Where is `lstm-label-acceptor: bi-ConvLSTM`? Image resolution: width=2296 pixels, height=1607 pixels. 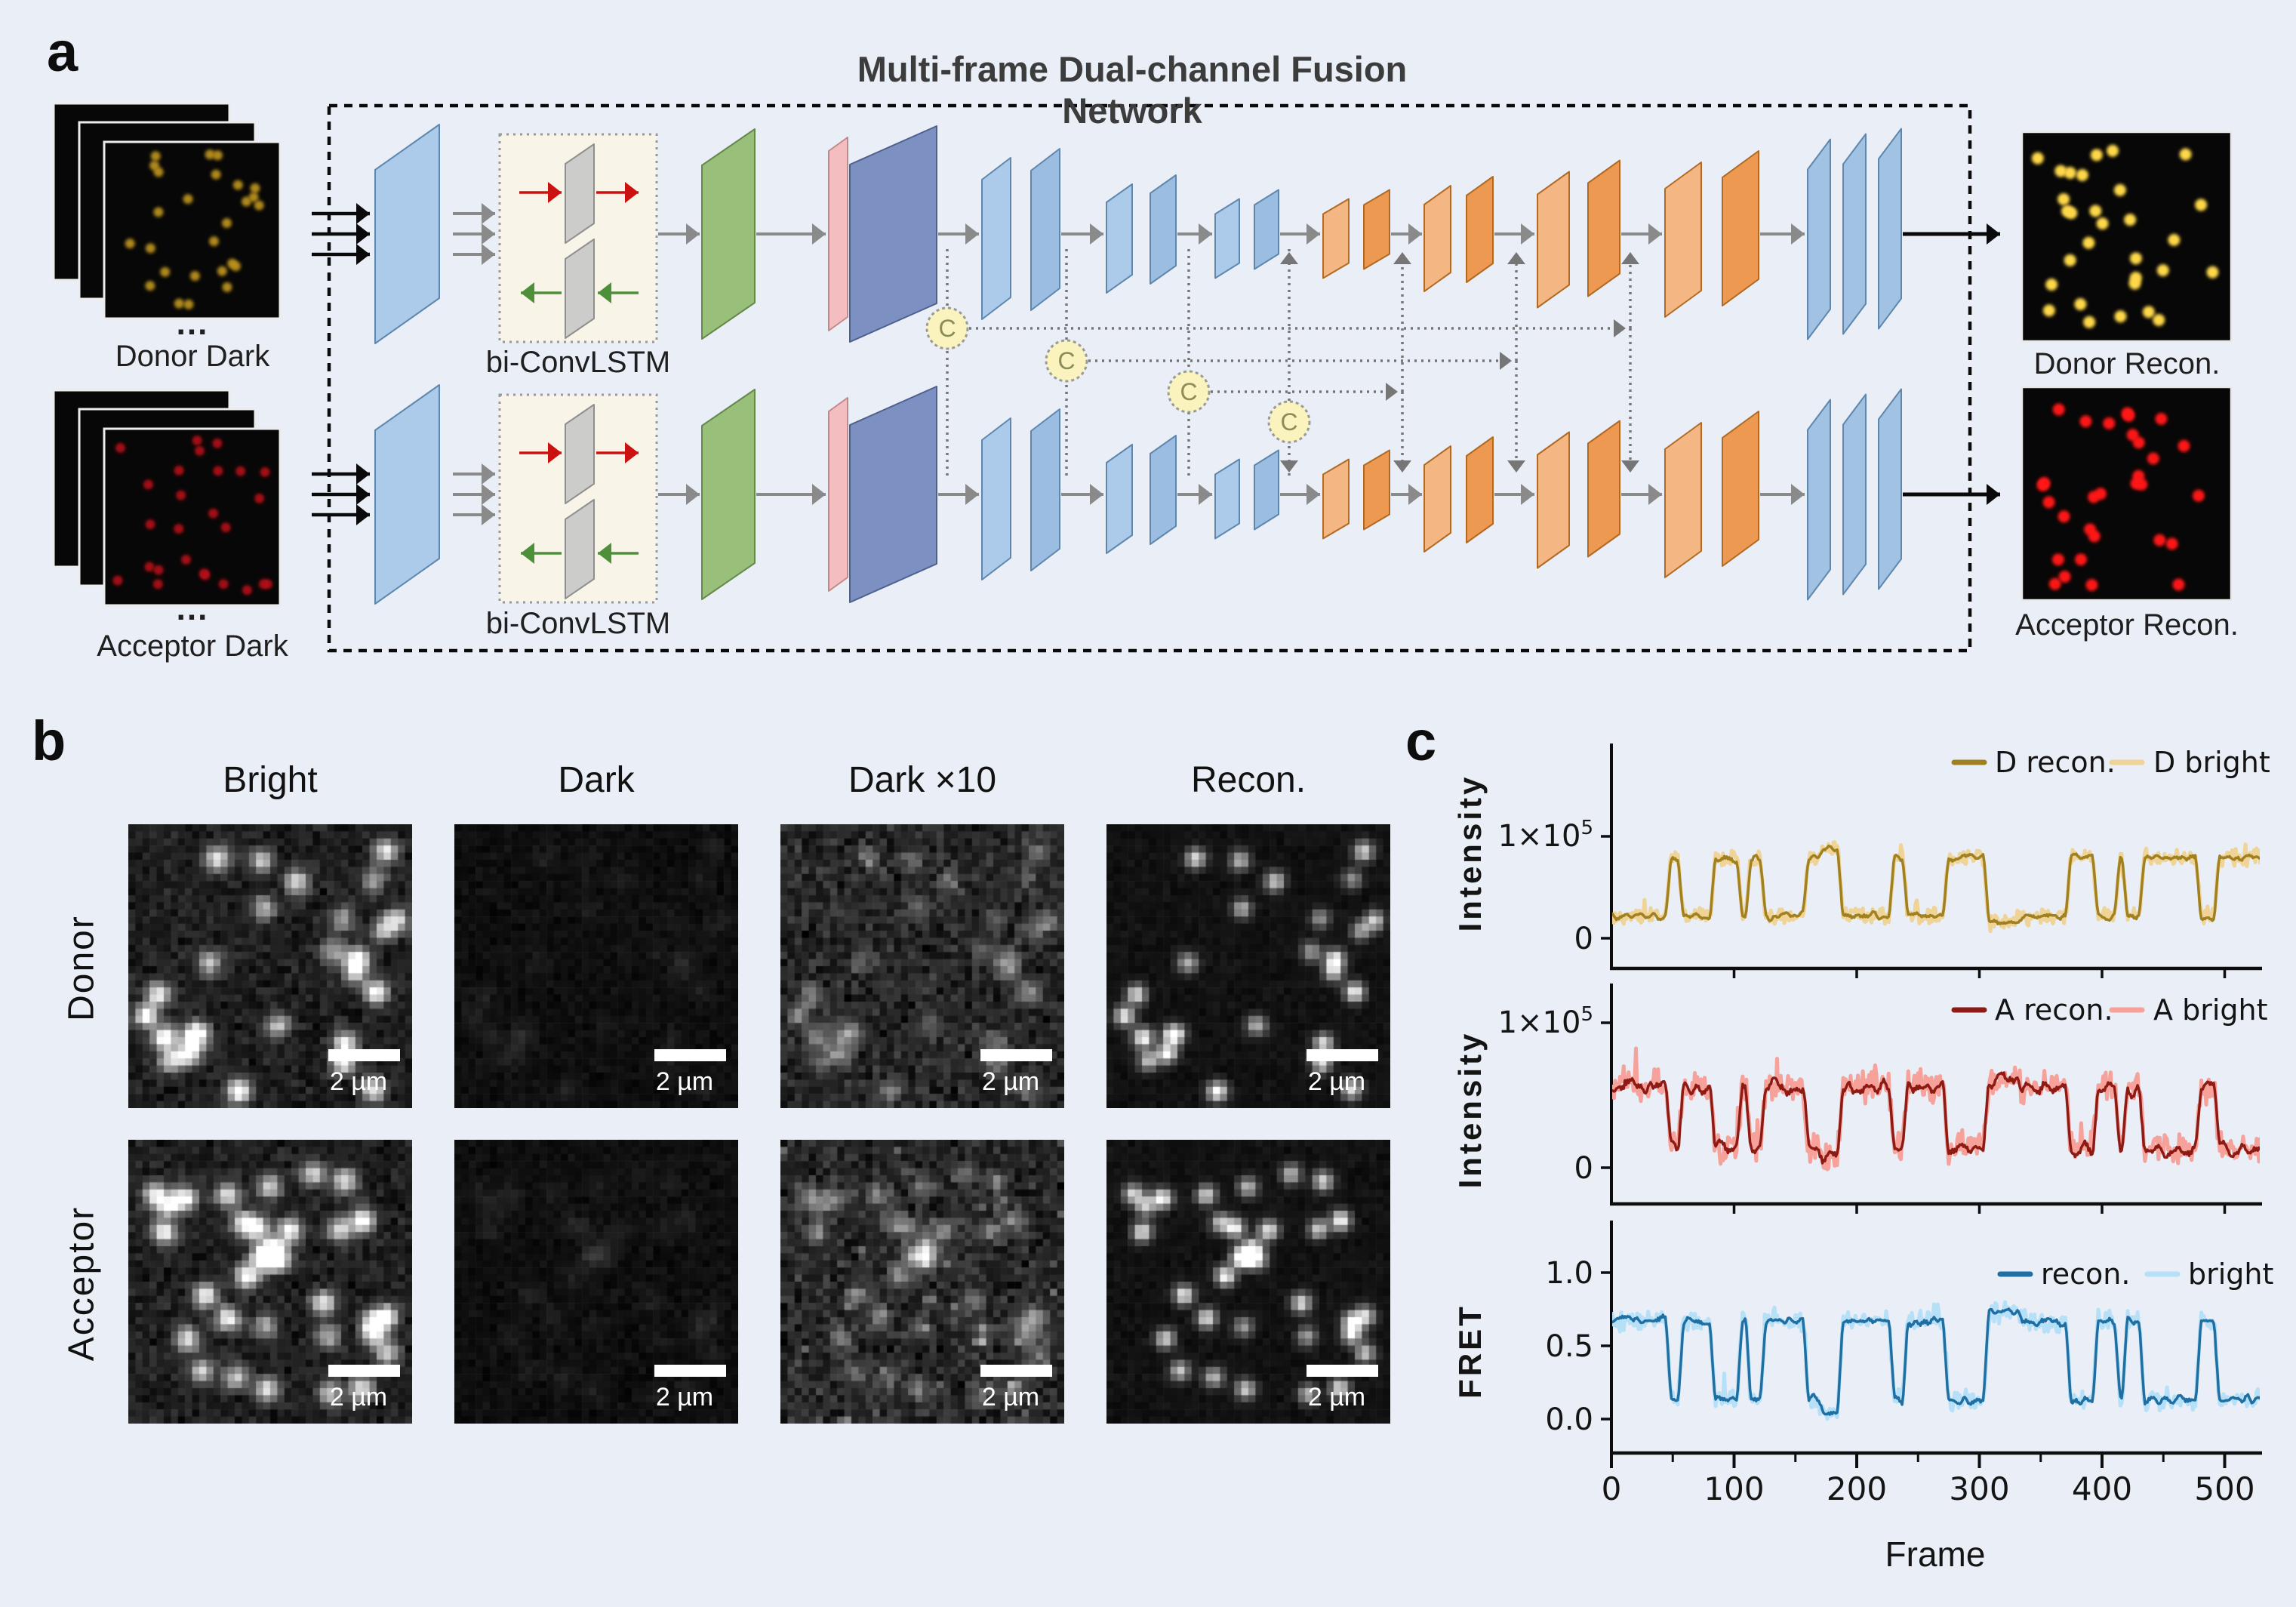 lstm-label-acceptor: bi-ConvLSTM is located at coordinates (578, 624).